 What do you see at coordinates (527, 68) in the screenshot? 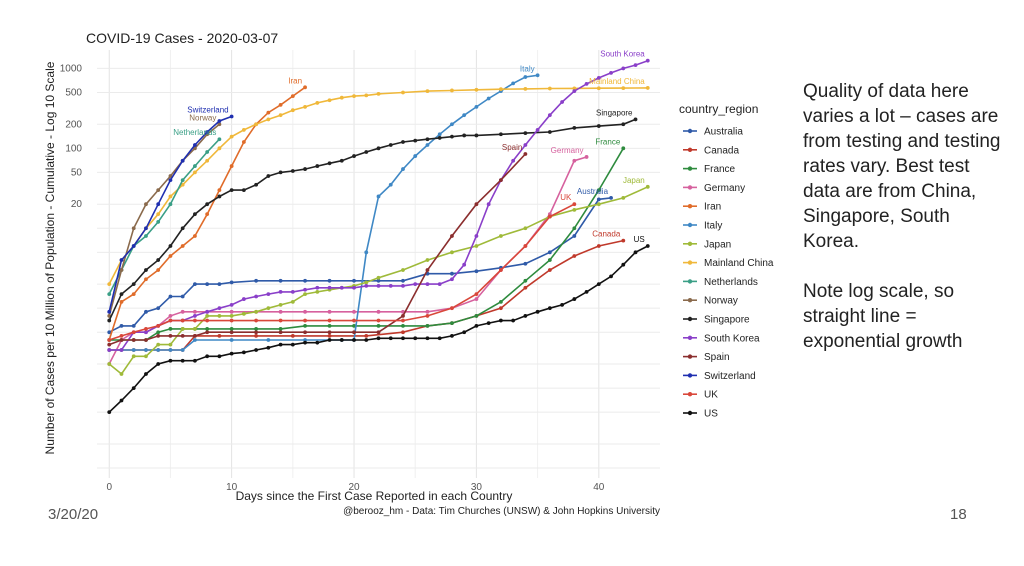
I see `series-end-label-italy: Italy` at bounding box center [527, 68].